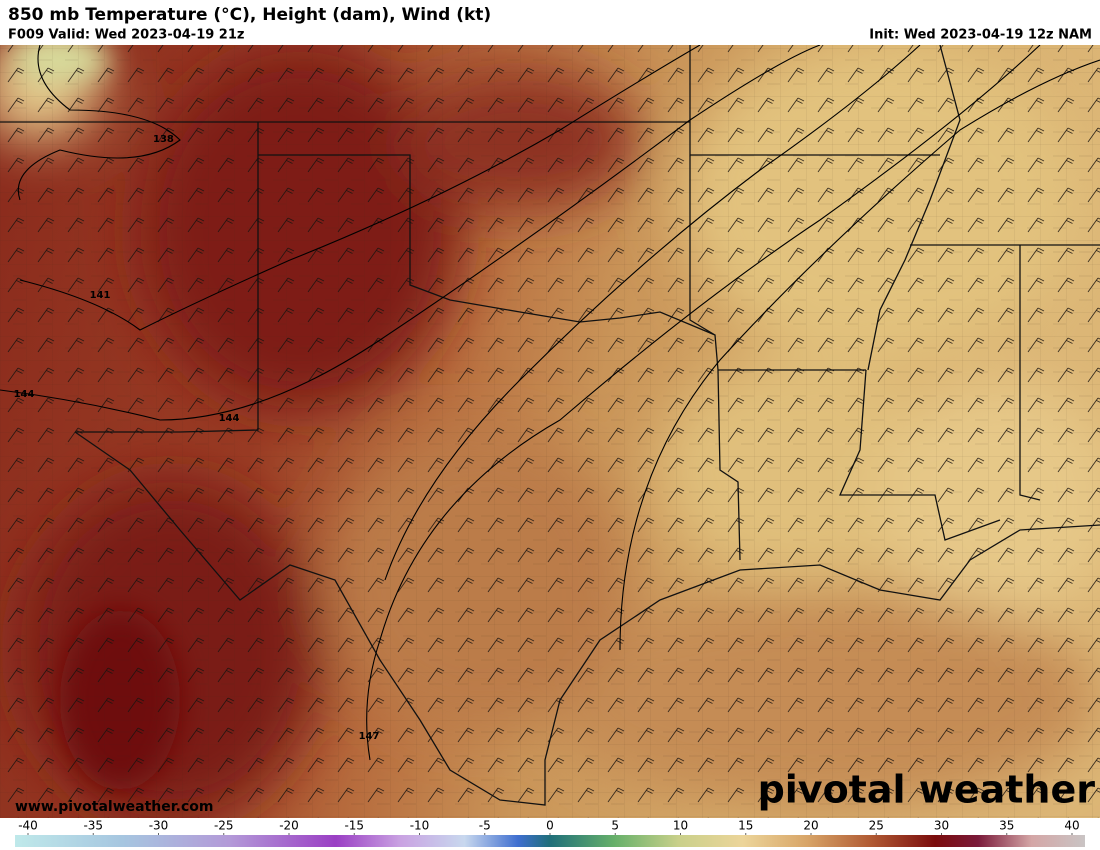 This screenshot has width=1100, height=850. What do you see at coordinates (163, 139) in the screenshot?
I see `contour-label: 138` at bounding box center [163, 139].